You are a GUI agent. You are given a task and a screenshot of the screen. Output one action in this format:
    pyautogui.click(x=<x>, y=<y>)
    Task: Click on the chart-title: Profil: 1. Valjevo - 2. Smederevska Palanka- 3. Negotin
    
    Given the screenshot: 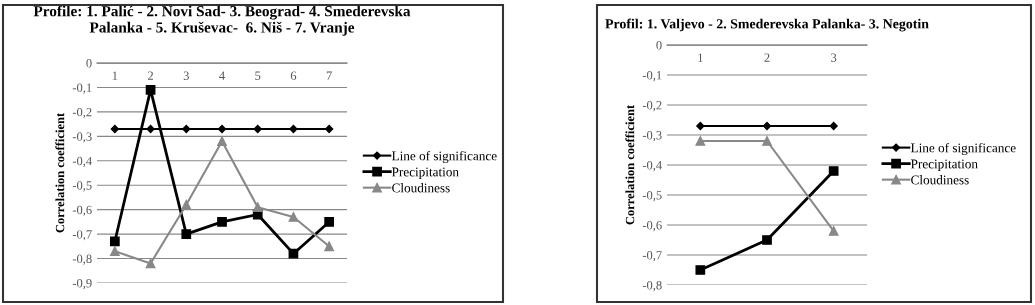 What is the action you would take?
    pyautogui.click(x=767, y=25)
    